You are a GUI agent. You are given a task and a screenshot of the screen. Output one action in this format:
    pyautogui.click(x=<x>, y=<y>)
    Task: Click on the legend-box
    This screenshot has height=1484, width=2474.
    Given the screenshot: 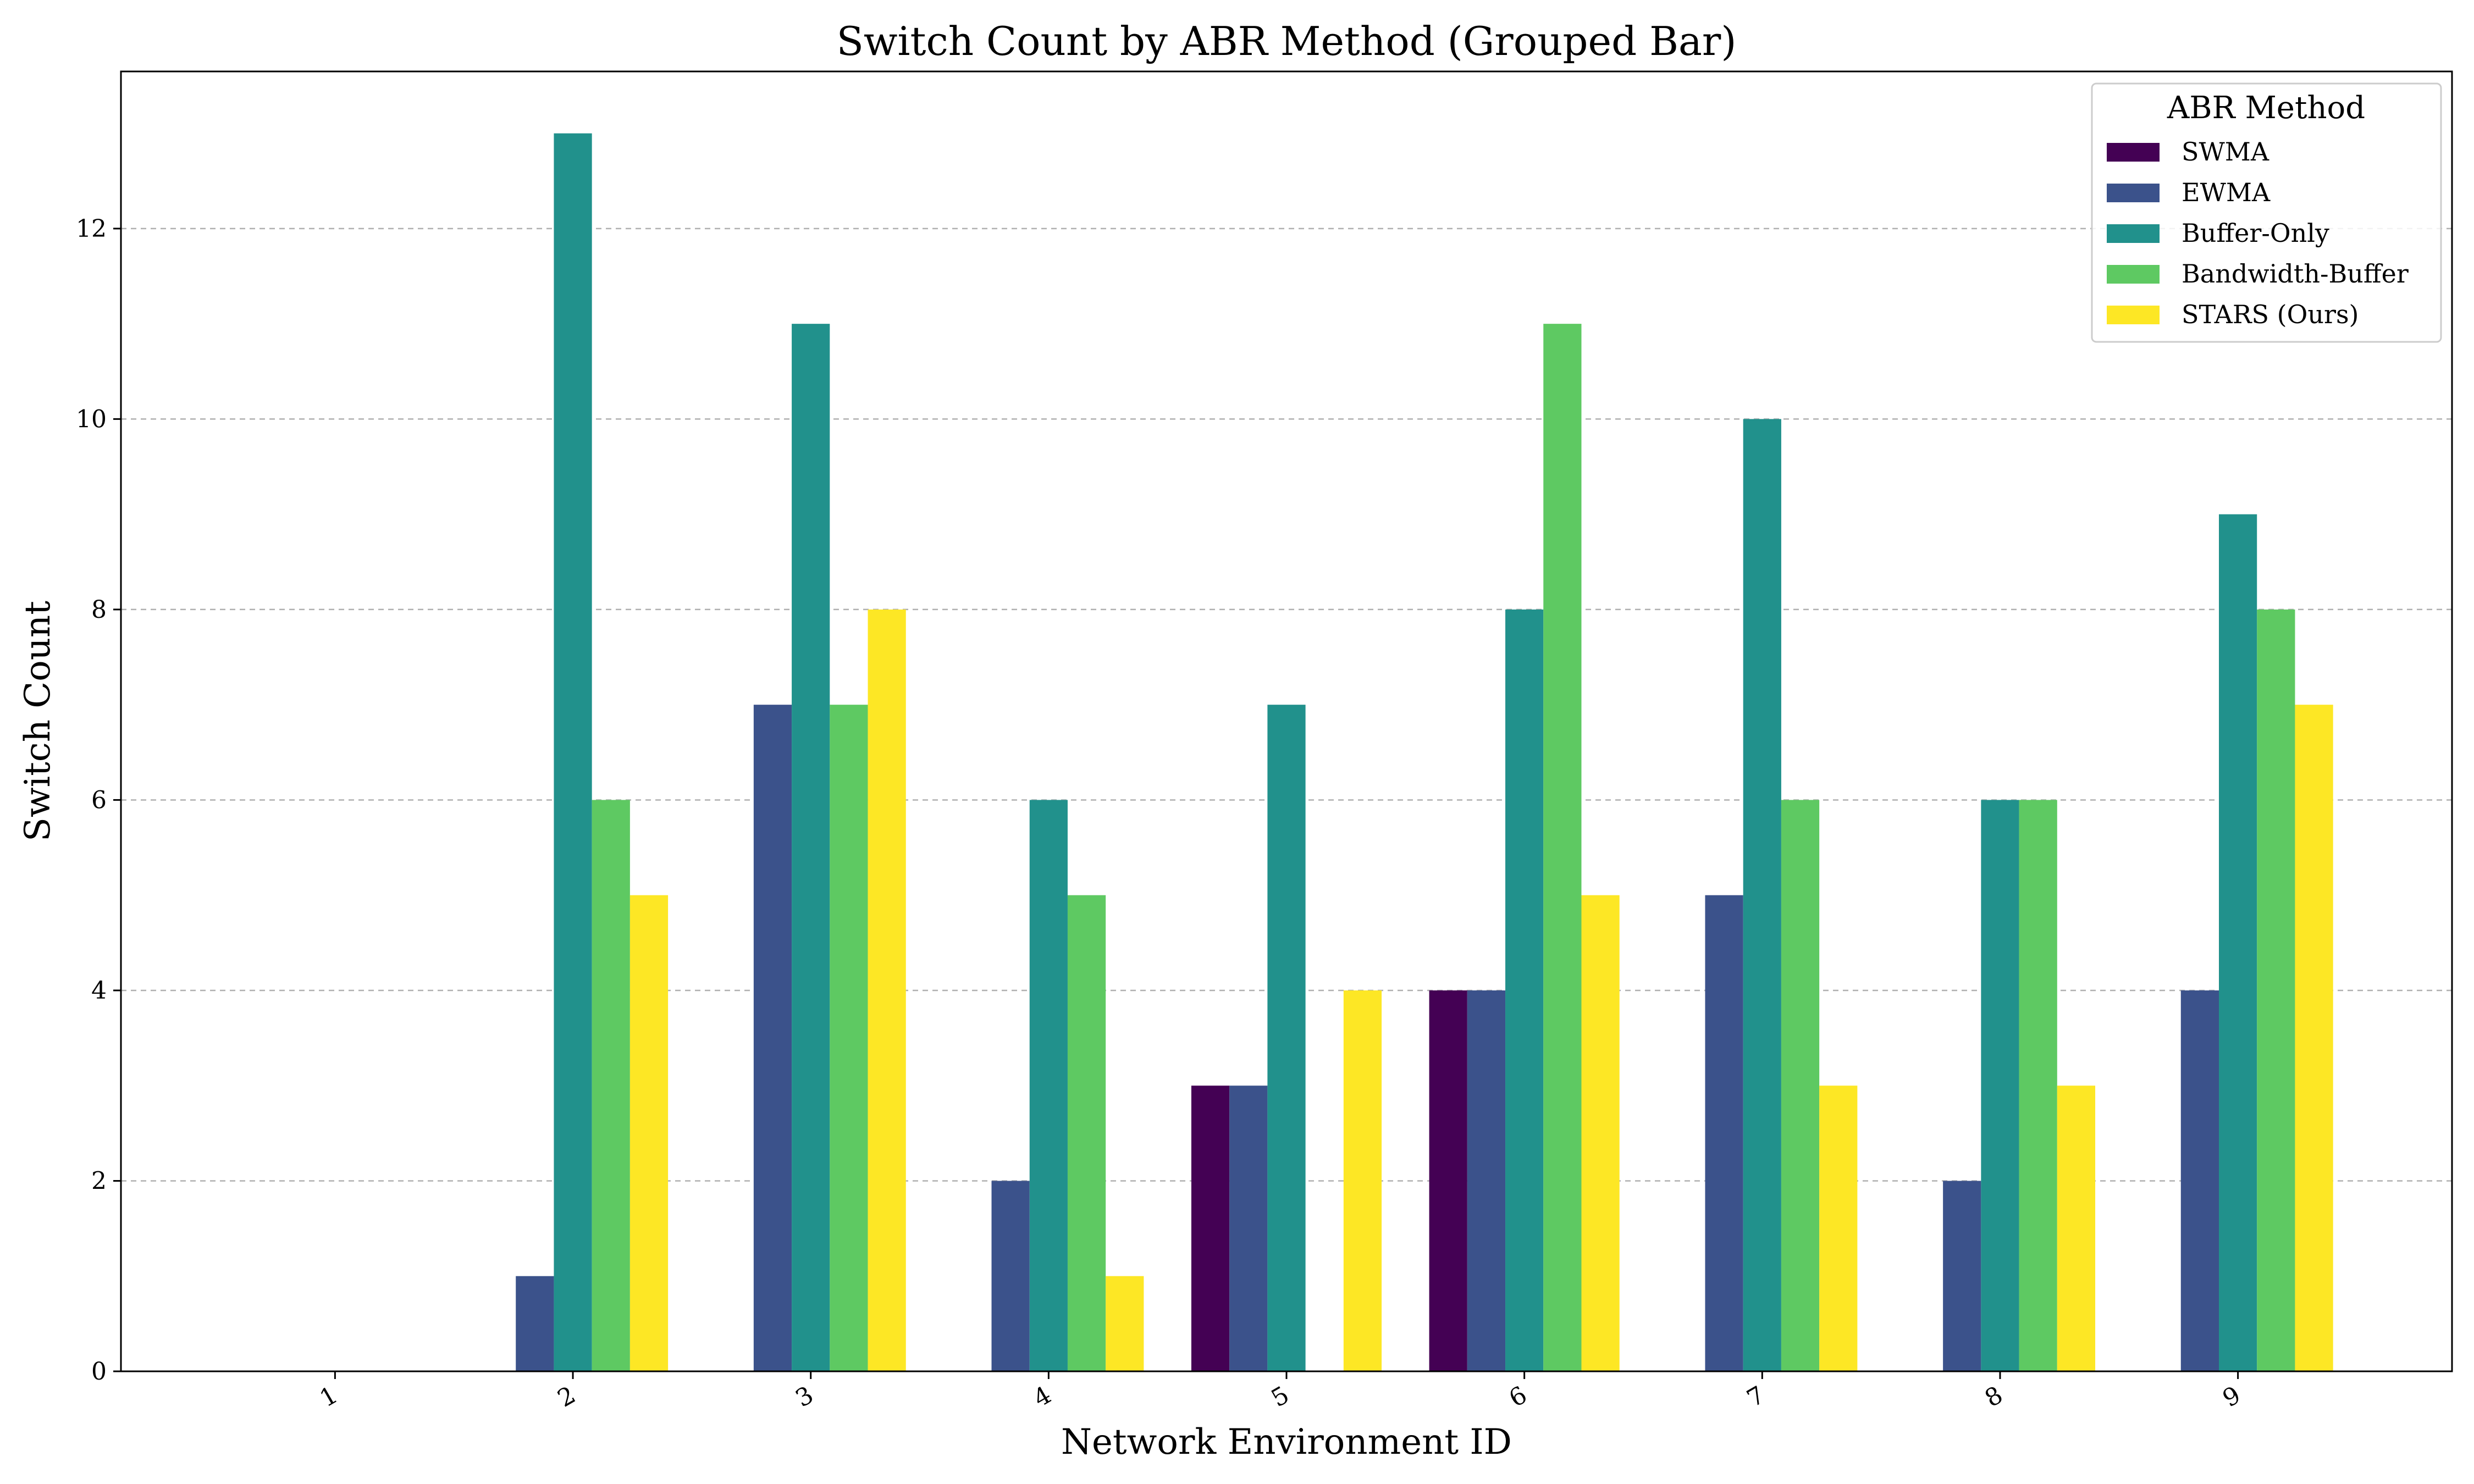 What is the action you would take?
    pyautogui.click(x=2267, y=212)
    